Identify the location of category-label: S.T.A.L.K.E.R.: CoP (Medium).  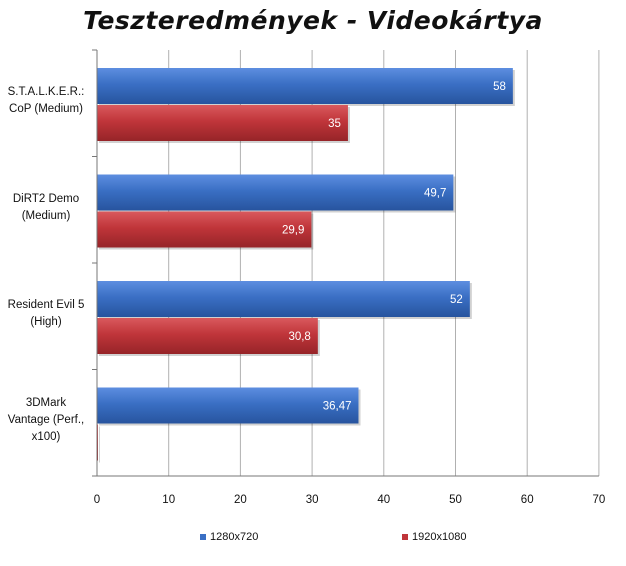
(46, 101).